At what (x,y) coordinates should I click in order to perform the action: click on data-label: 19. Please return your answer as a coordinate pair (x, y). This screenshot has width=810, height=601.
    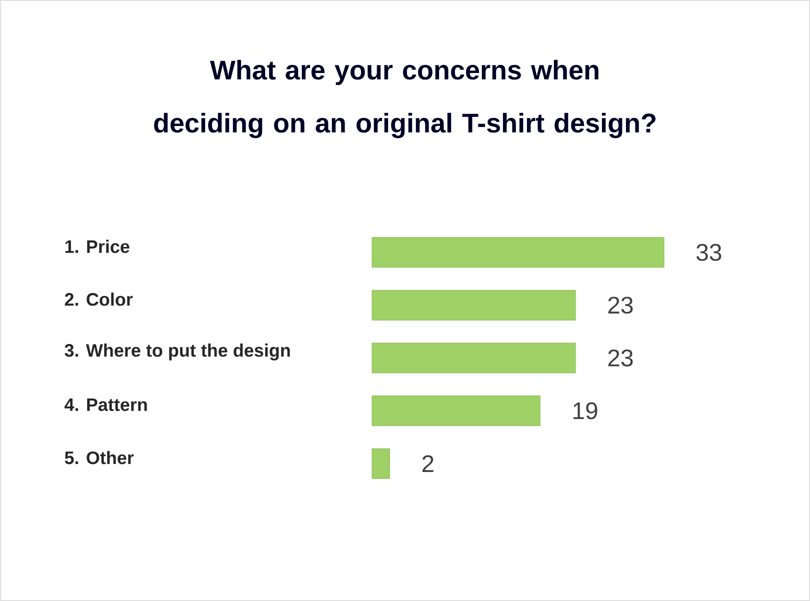
    Looking at the image, I should click on (586, 411).